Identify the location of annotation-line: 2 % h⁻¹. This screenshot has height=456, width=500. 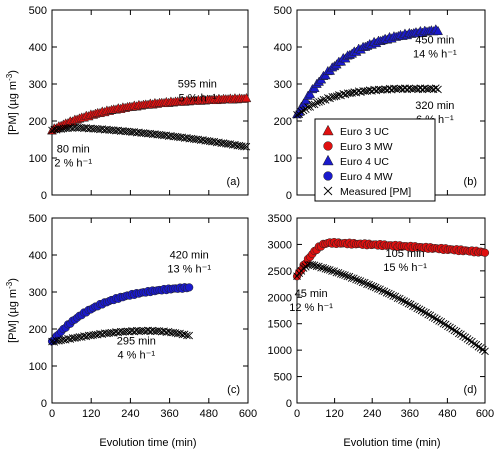
(73, 163).